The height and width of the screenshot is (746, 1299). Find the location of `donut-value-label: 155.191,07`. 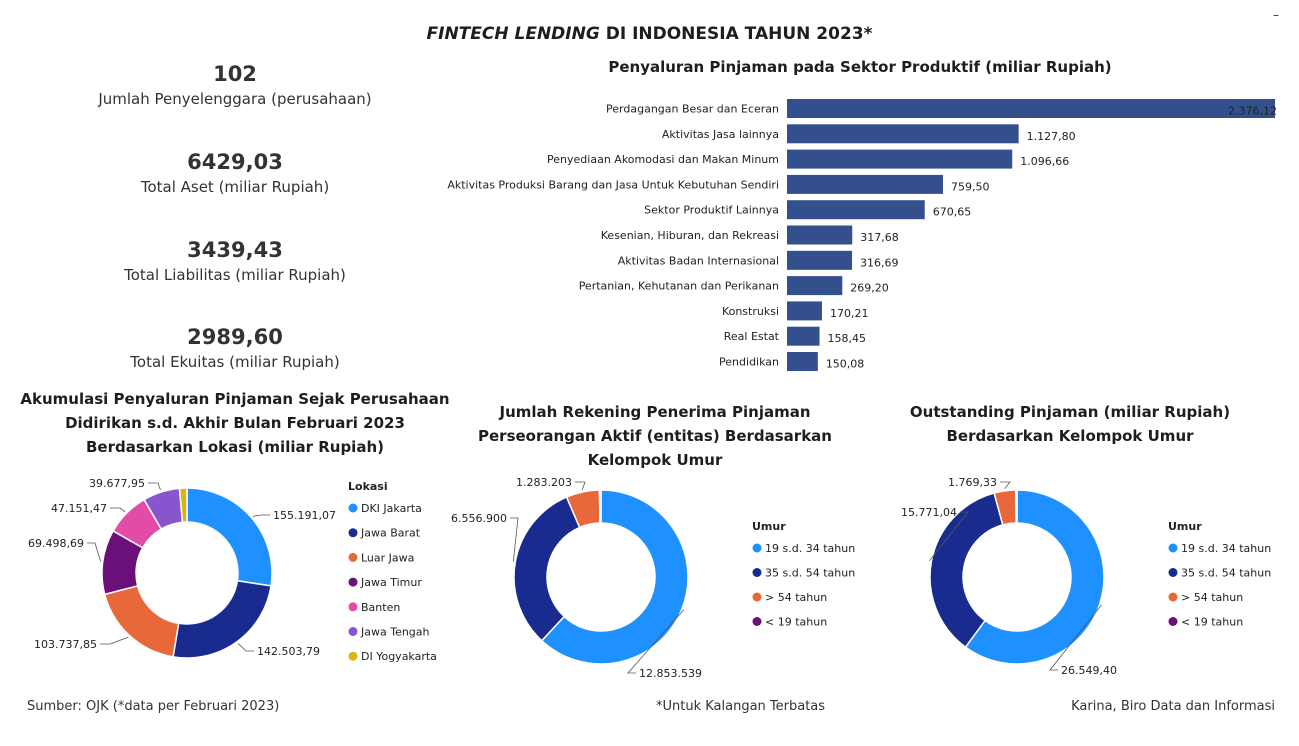

donut-value-label: 155.191,07 is located at coordinates (304, 515).